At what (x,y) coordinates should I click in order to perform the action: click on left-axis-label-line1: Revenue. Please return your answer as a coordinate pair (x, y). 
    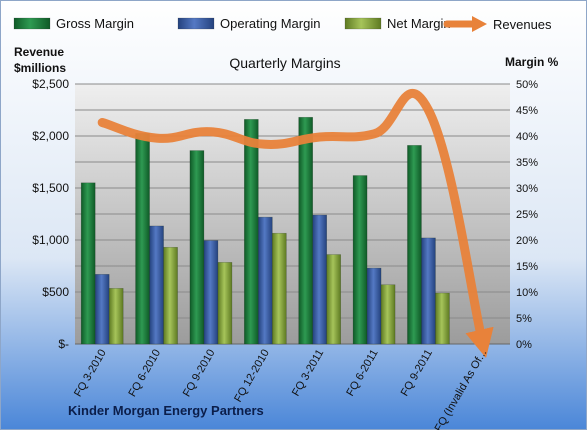
    Looking at the image, I should click on (39, 52).